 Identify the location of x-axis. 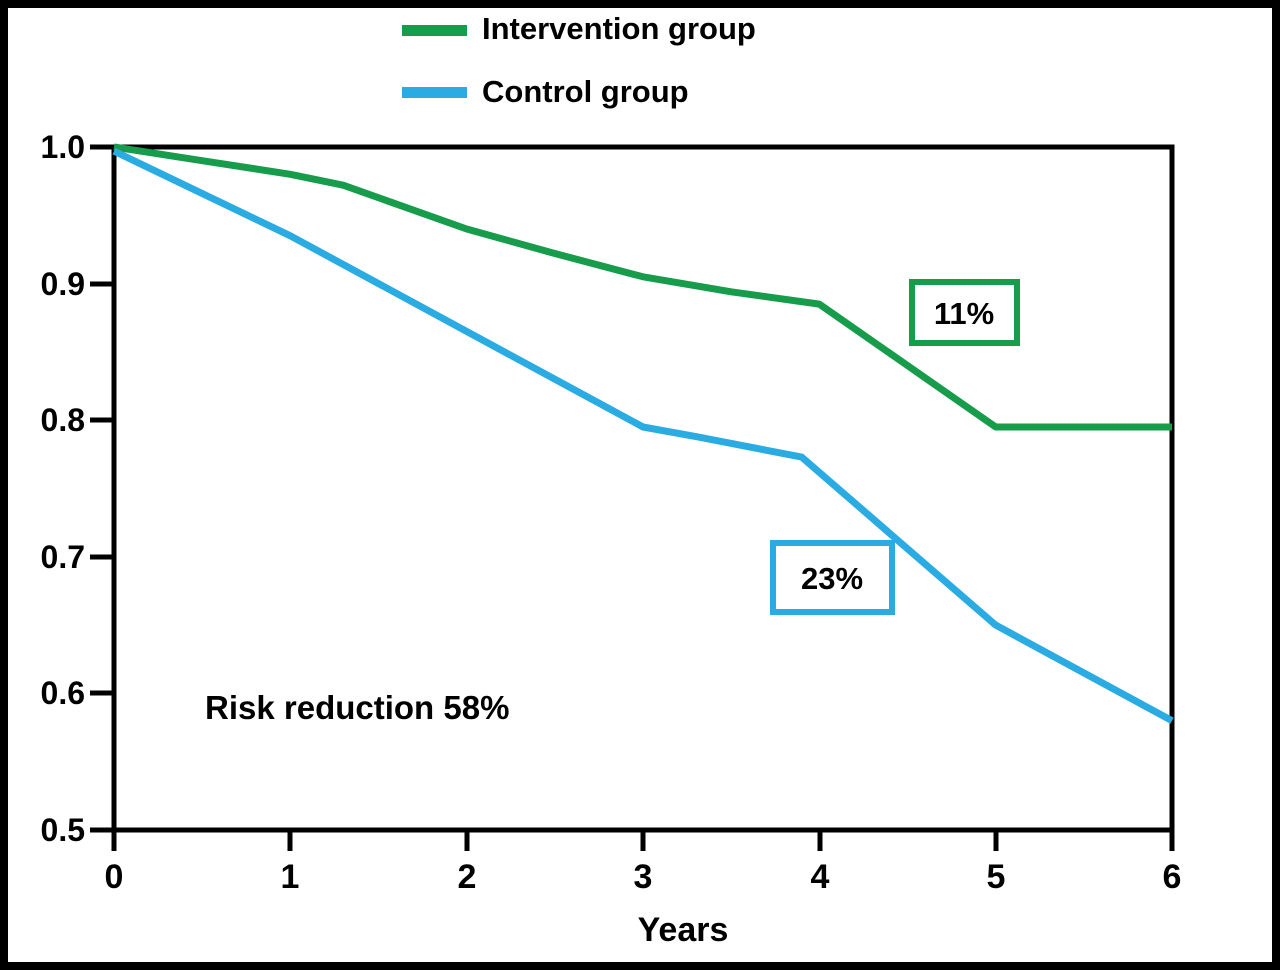
(643, 840).